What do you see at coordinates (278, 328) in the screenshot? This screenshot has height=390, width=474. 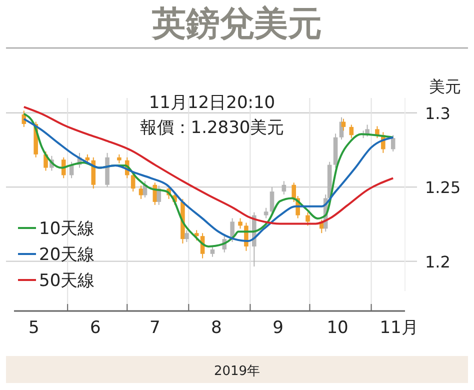 I see `x-tick-label: 9` at bounding box center [278, 328].